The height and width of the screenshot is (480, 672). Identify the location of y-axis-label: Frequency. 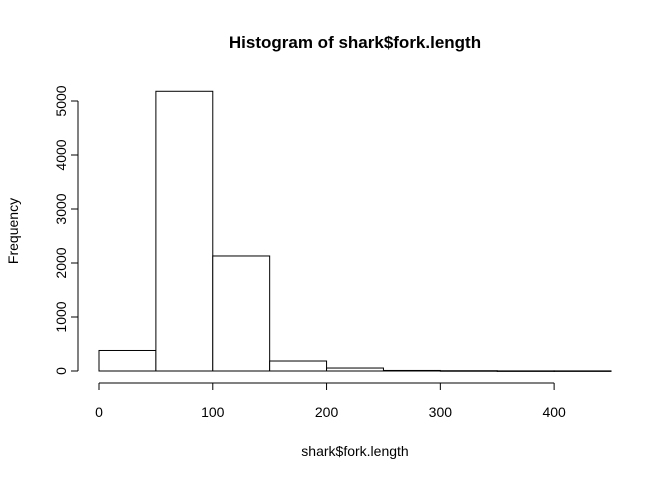
(13, 231).